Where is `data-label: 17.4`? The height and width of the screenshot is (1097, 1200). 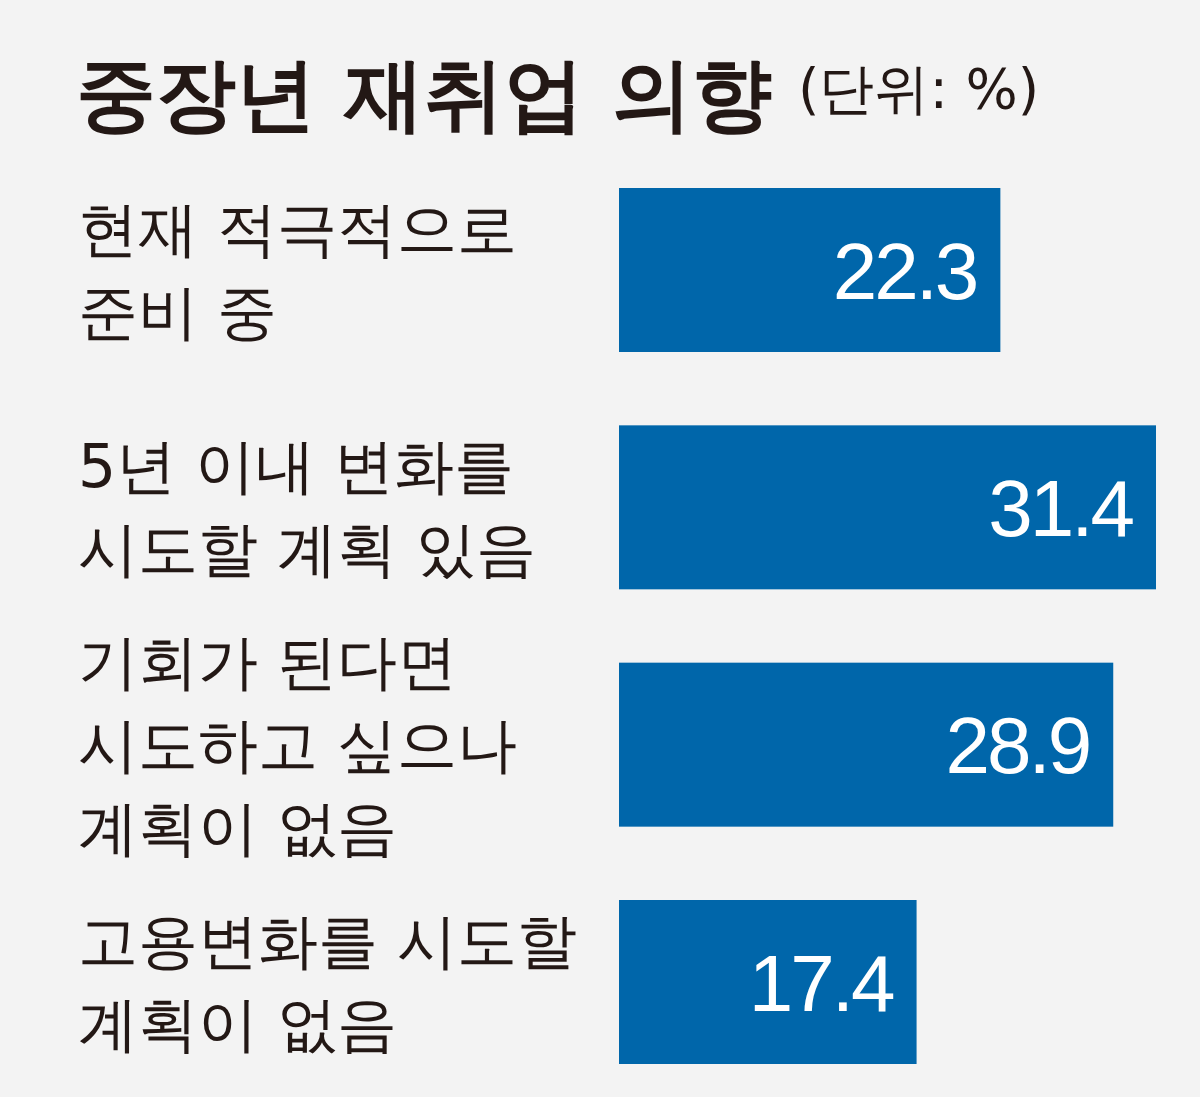 data-label: 17.4 is located at coordinates (821, 983).